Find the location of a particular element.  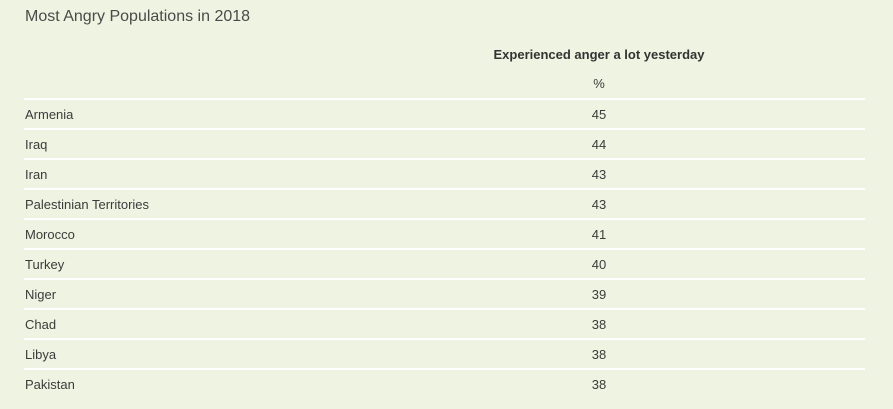

value-label: 40 is located at coordinates (599, 264).